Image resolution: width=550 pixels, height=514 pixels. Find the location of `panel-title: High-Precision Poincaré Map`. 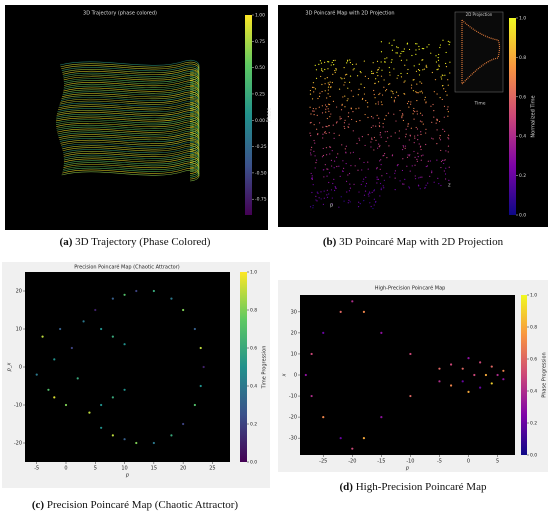

panel-title: High-Precision Poincaré Map is located at coordinates (410, 288).